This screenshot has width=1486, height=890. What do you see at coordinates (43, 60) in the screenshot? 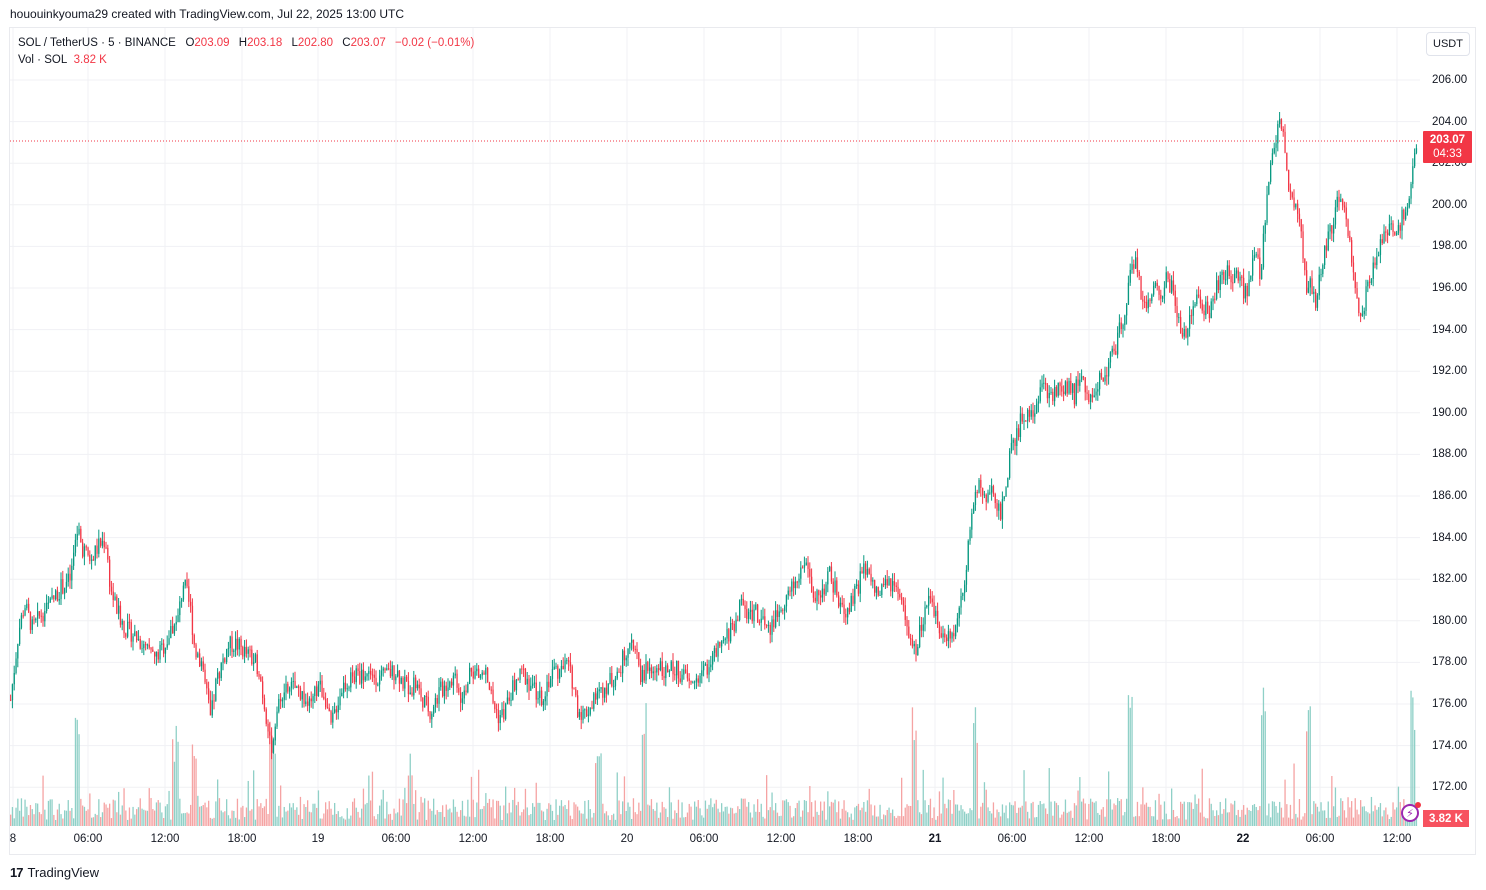
I see `volume-label: Vol · SOL` at bounding box center [43, 60].